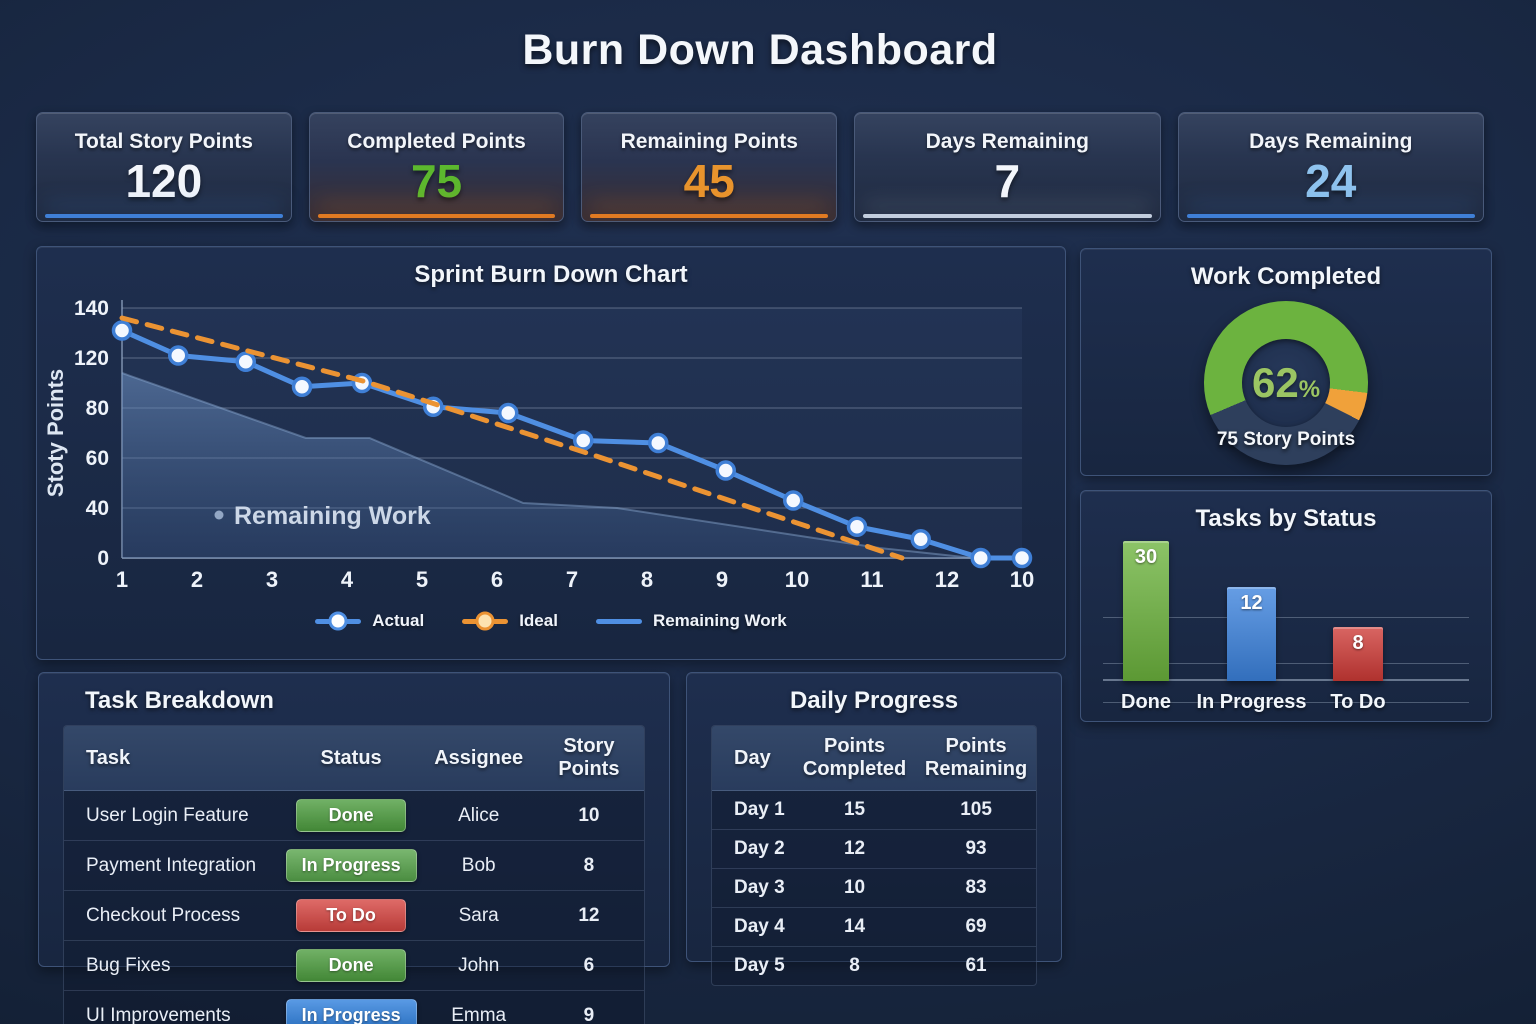  Describe the element at coordinates (171, 915) in the screenshot. I see `task-name: Checkout Process` at that location.